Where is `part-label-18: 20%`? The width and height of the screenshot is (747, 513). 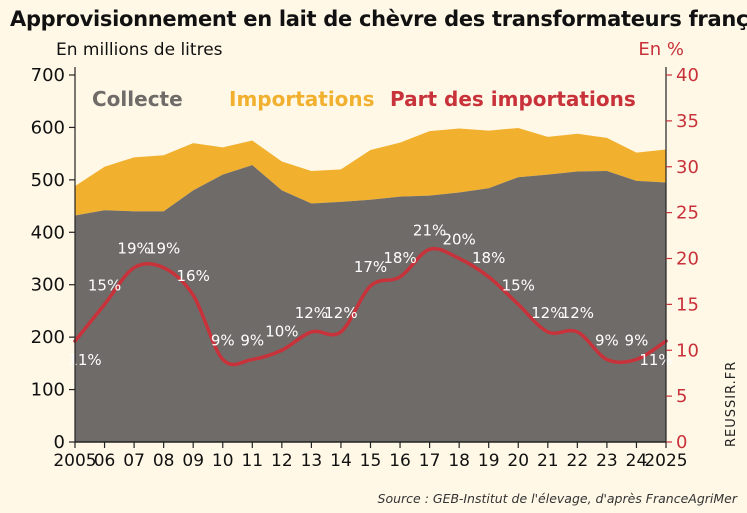
part-label-18: 20% is located at coordinates (458, 240).